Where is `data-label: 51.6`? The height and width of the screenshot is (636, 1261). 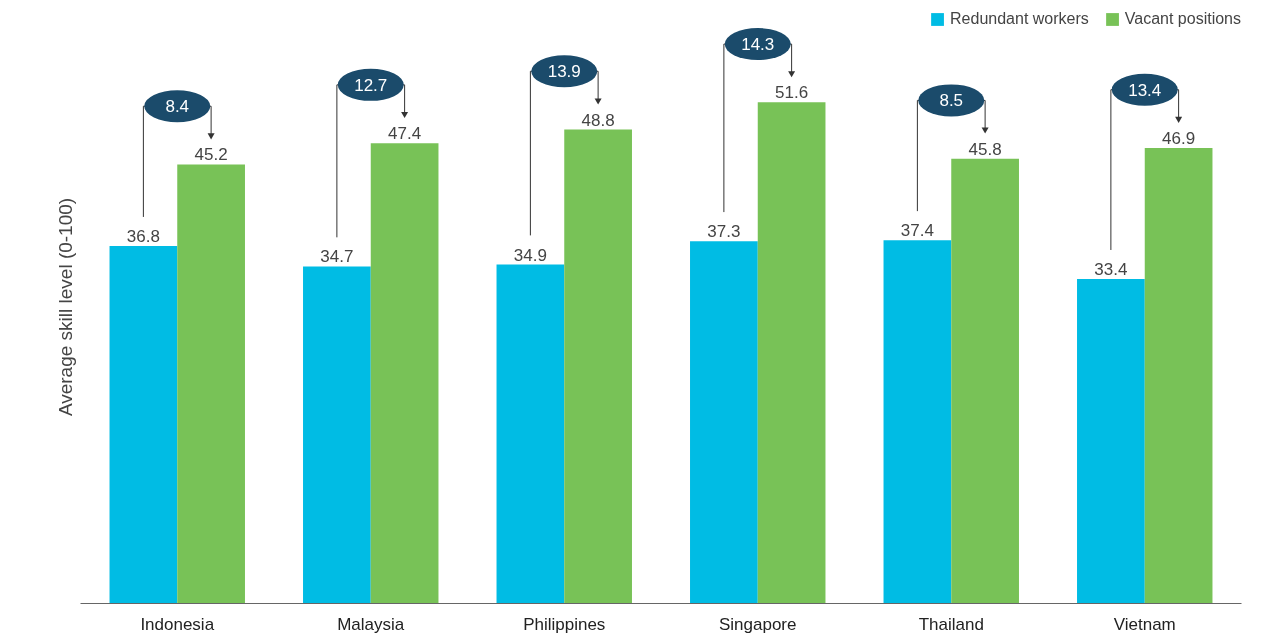 data-label: 51.6 is located at coordinates (792, 93).